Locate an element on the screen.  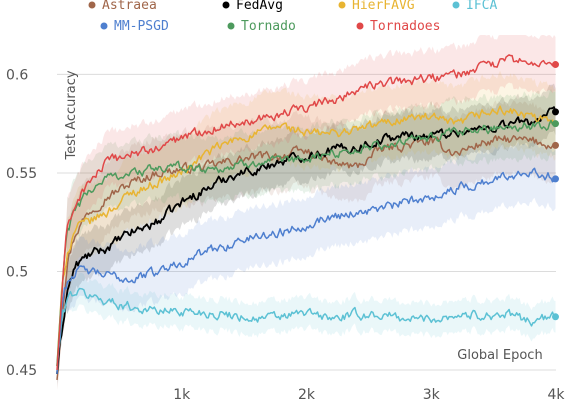
x-tick-label: 1k is located at coordinates (182, 394).